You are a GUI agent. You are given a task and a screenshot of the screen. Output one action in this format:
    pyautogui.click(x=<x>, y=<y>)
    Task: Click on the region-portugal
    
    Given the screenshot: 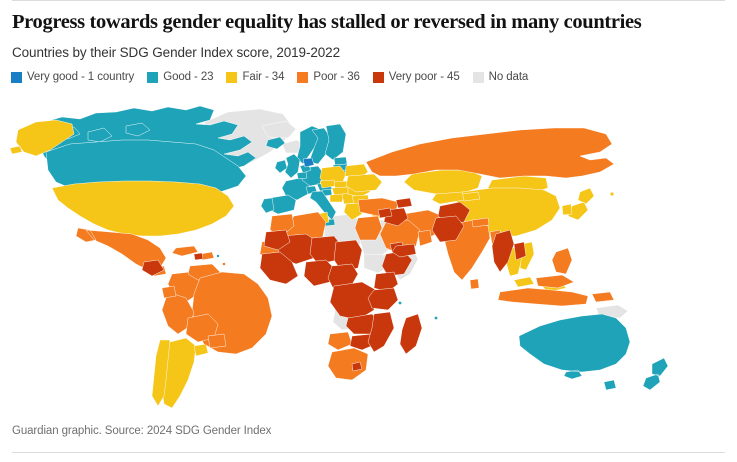 What is the action you would take?
    pyautogui.click(x=267, y=205)
    